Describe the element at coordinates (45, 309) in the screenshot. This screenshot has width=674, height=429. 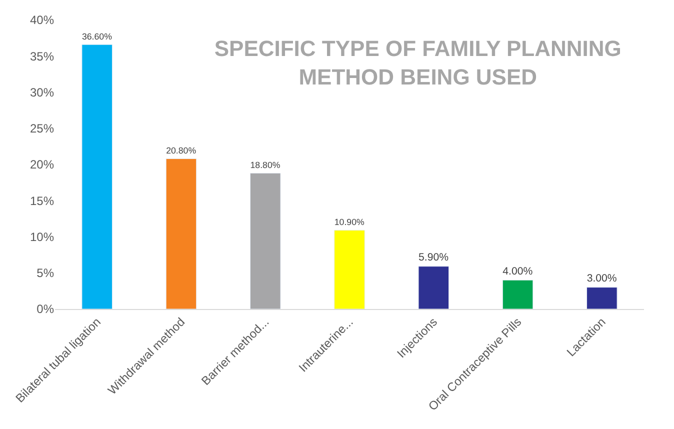
I see `y-tick-label: 0%` at that location.